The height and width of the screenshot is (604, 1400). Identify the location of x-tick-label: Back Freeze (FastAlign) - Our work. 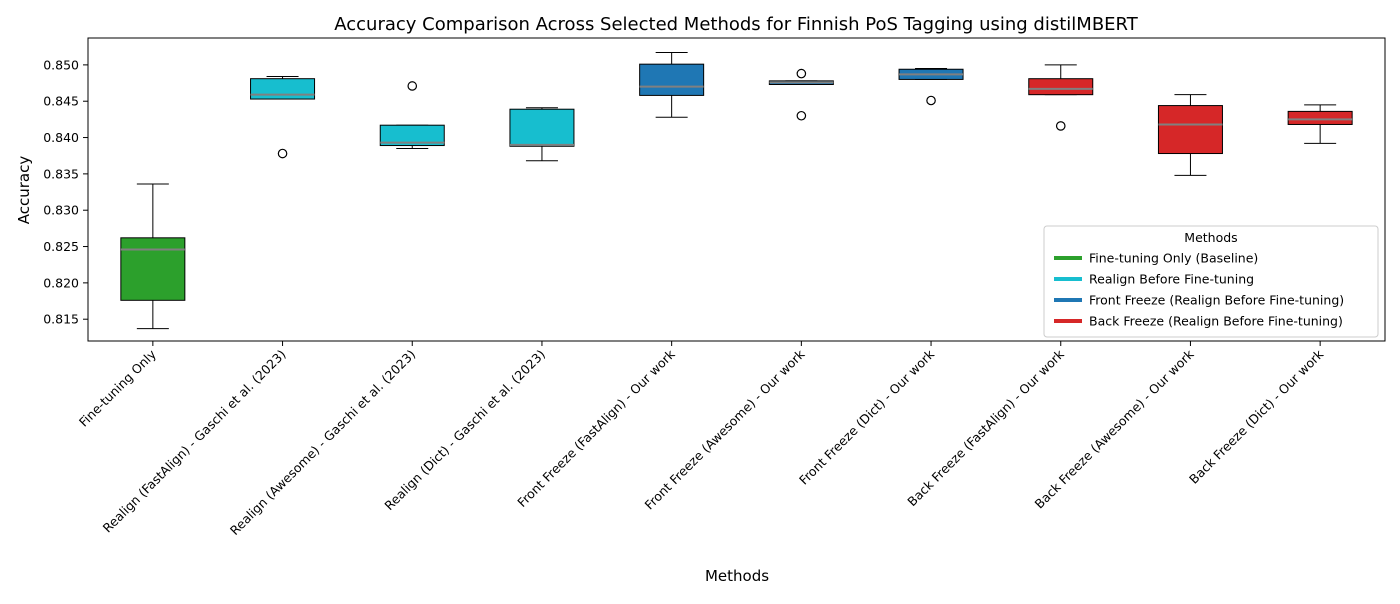
(985, 427).